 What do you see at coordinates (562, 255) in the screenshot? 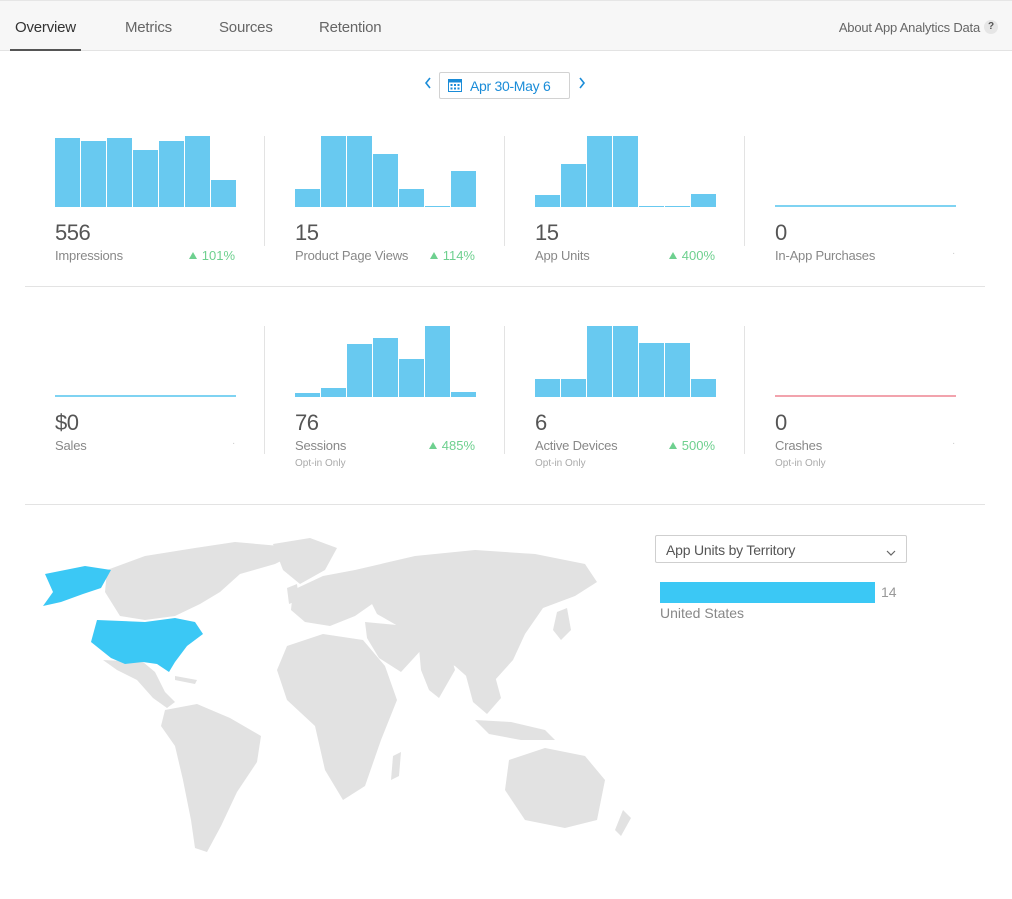
I see `metric-label: App Units` at bounding box center [562, 255].